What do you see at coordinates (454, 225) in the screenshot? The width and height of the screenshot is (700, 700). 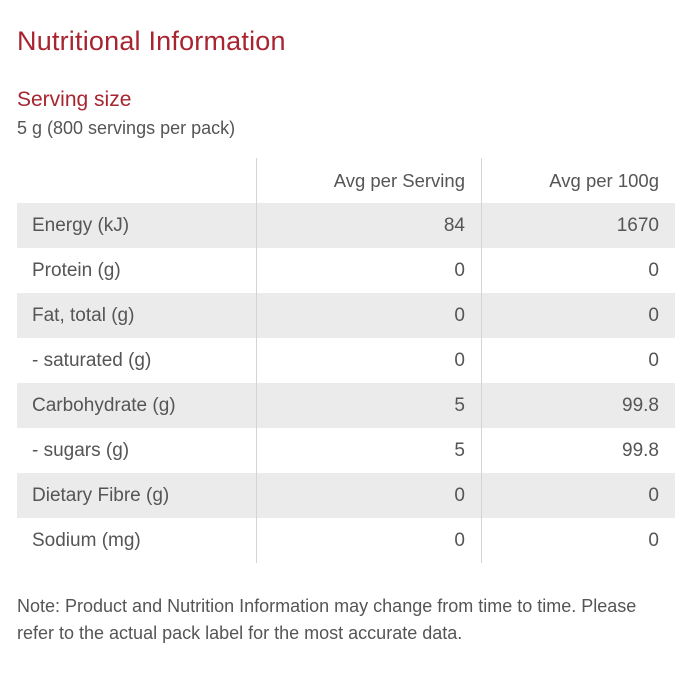 I see `row-per-serving: 84` at bounding box center [454, 225].